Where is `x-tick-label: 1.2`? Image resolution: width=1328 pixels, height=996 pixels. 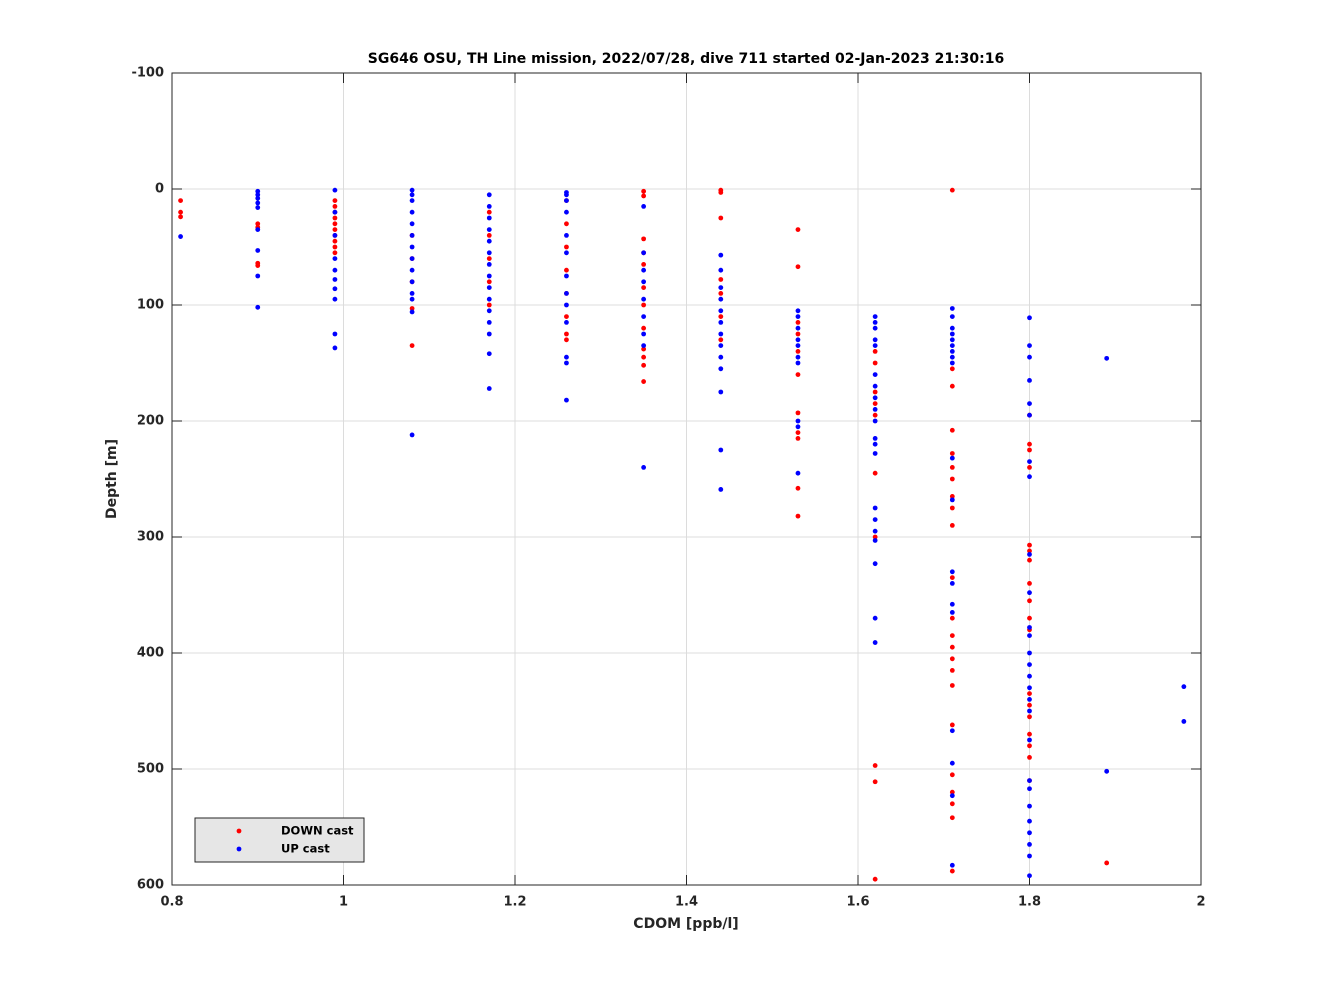 x-tick-label: 1.2 is located at coordinates (514, 902).